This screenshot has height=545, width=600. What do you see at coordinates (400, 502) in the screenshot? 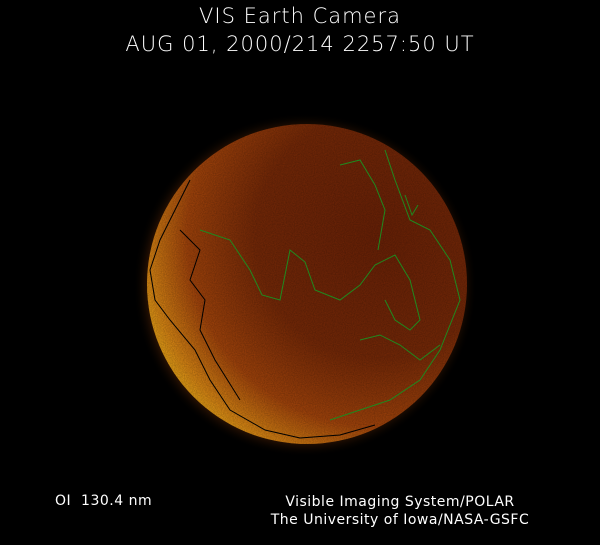
I see `credit-line-1: Visible Imaging System/POLAR` at bounding box center [400, 502].